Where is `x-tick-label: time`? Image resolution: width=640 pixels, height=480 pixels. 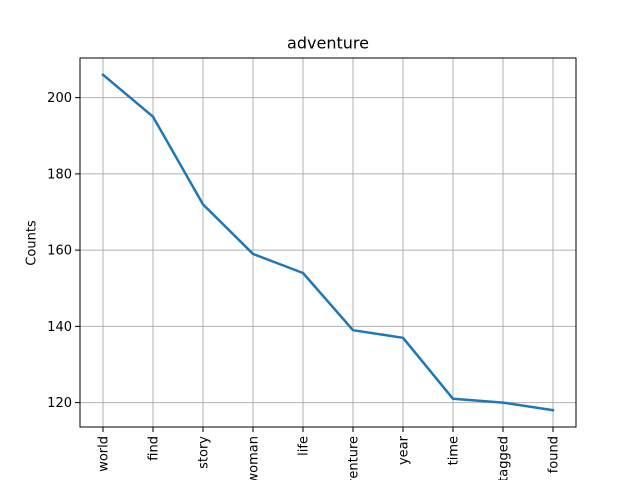
x-tick-label: time is located at coordinates (454, 450).